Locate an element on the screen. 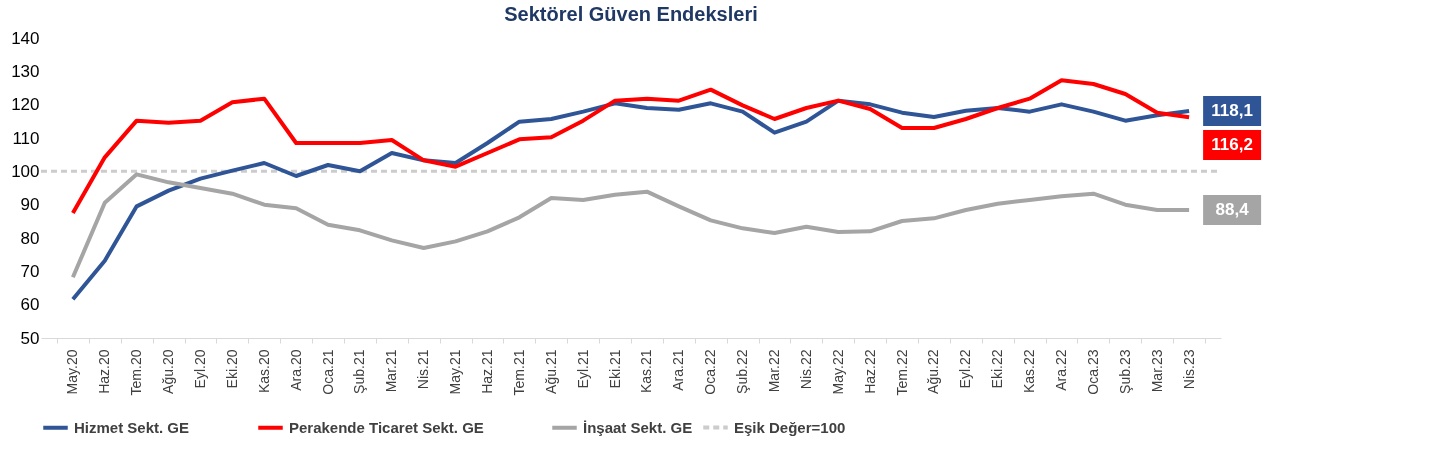 Image resolution: width=1453 pixels, height=473 pixels. x-tick-label: Şub.21 is located at coordinates (359, 371).